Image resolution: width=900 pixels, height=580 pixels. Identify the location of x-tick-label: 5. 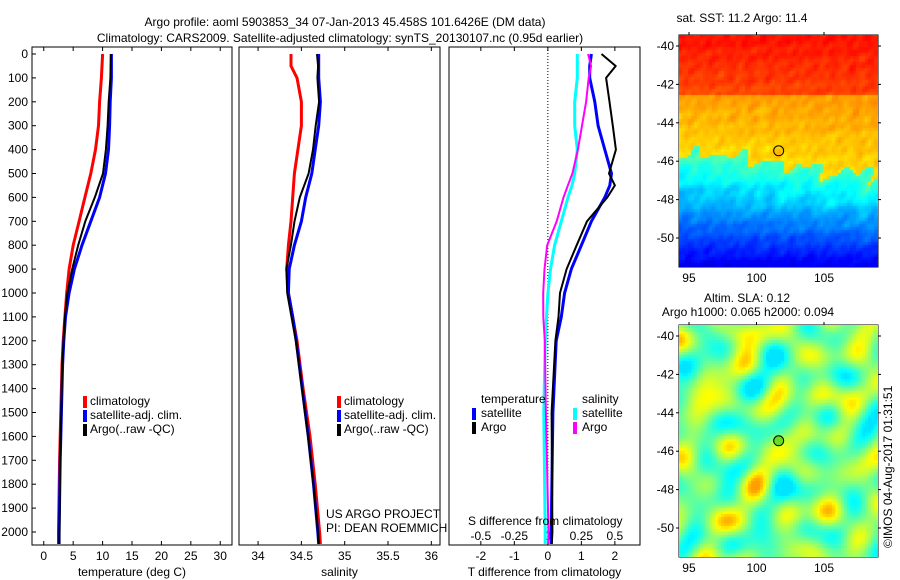
(73, 556).